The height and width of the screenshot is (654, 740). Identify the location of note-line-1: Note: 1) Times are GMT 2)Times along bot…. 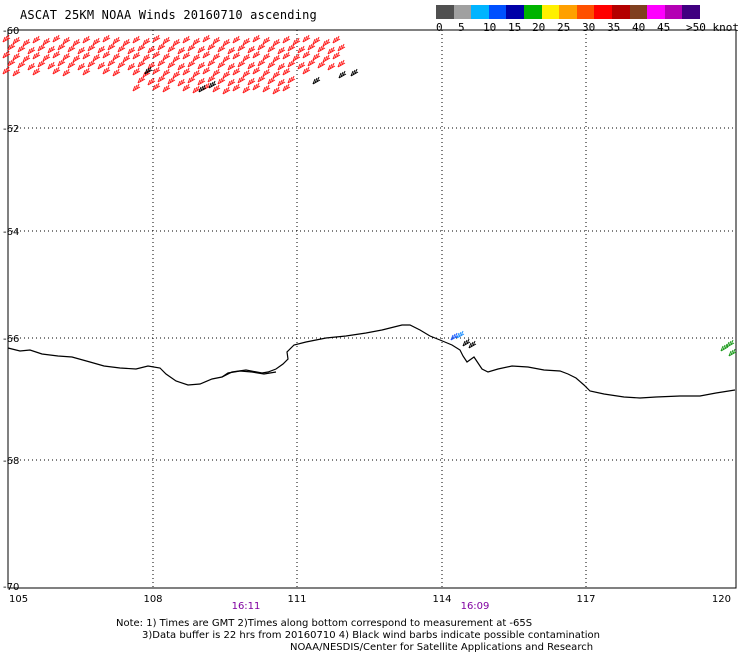
(324, 623).